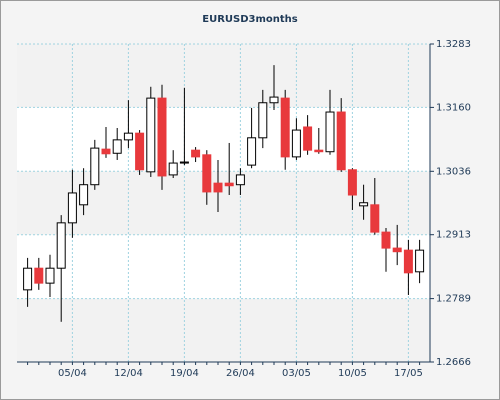 This screenshot has height=400, width=500. I want to click on x-tick-label: 17/05, so click(408, 373).